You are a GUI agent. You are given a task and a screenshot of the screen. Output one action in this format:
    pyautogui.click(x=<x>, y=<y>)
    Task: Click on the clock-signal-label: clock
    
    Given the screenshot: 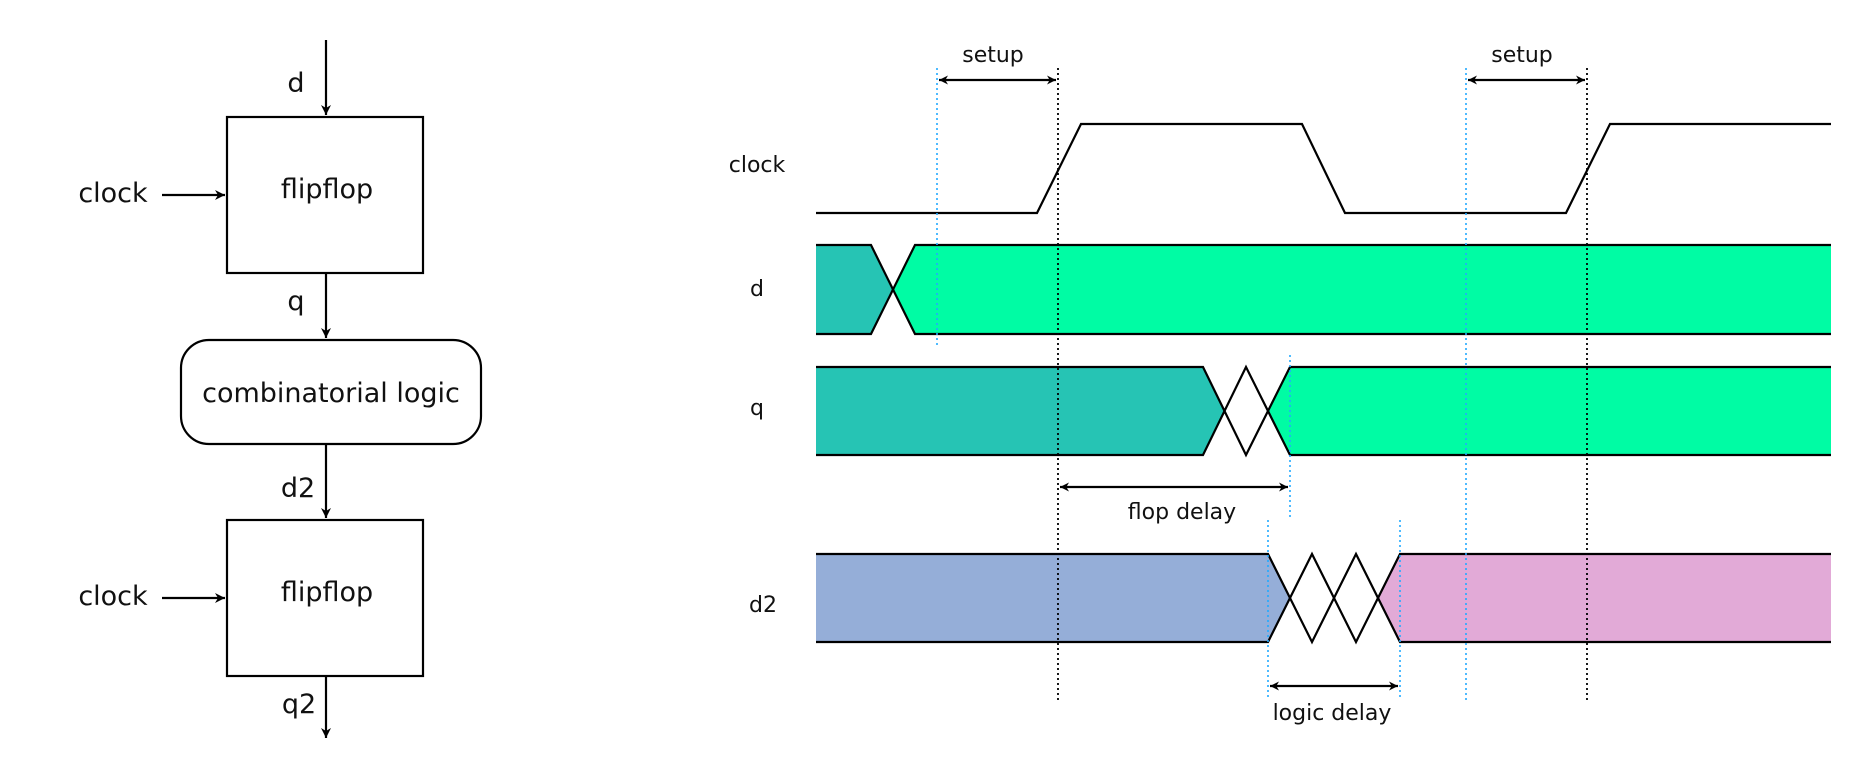 What is the action you would take?
    pyautogui.click(x=757, y=165)
    